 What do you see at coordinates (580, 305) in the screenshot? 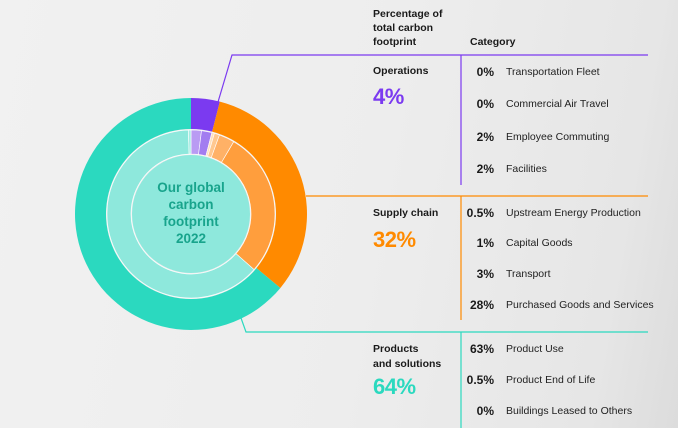
I see `row-category: Purchased Goods and Services` at bounding box center [580, 305].